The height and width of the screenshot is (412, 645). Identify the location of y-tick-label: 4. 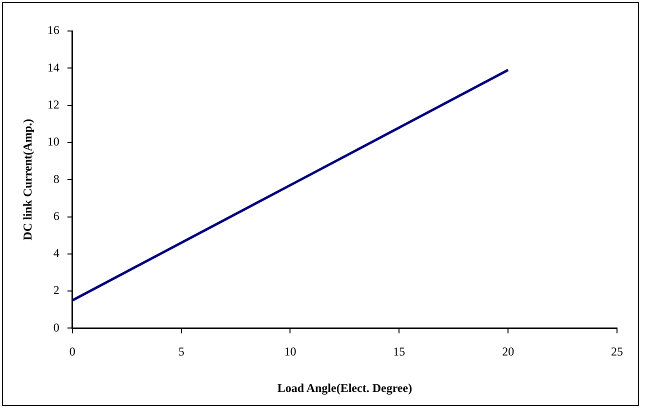
(56, 253).